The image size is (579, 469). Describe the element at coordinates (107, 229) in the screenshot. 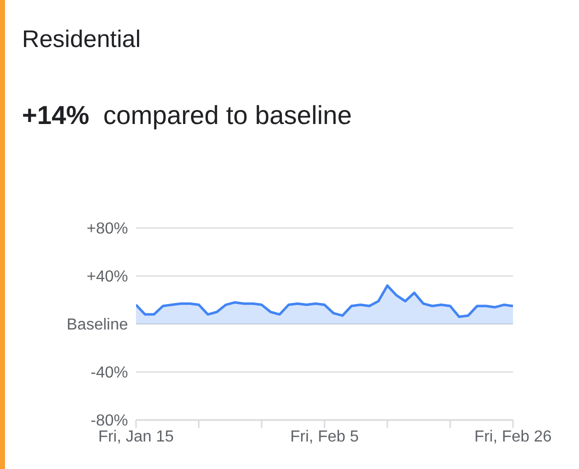

I see `y-tick-label: +80%` at that location.